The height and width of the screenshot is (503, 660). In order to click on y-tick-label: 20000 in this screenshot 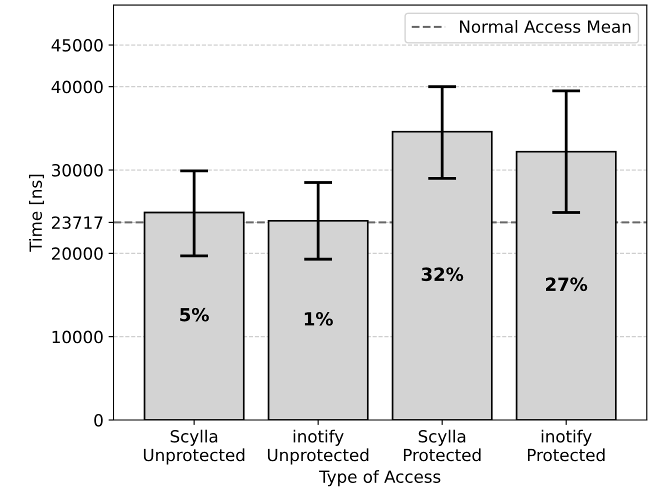, I will do `click(77, 253)`.